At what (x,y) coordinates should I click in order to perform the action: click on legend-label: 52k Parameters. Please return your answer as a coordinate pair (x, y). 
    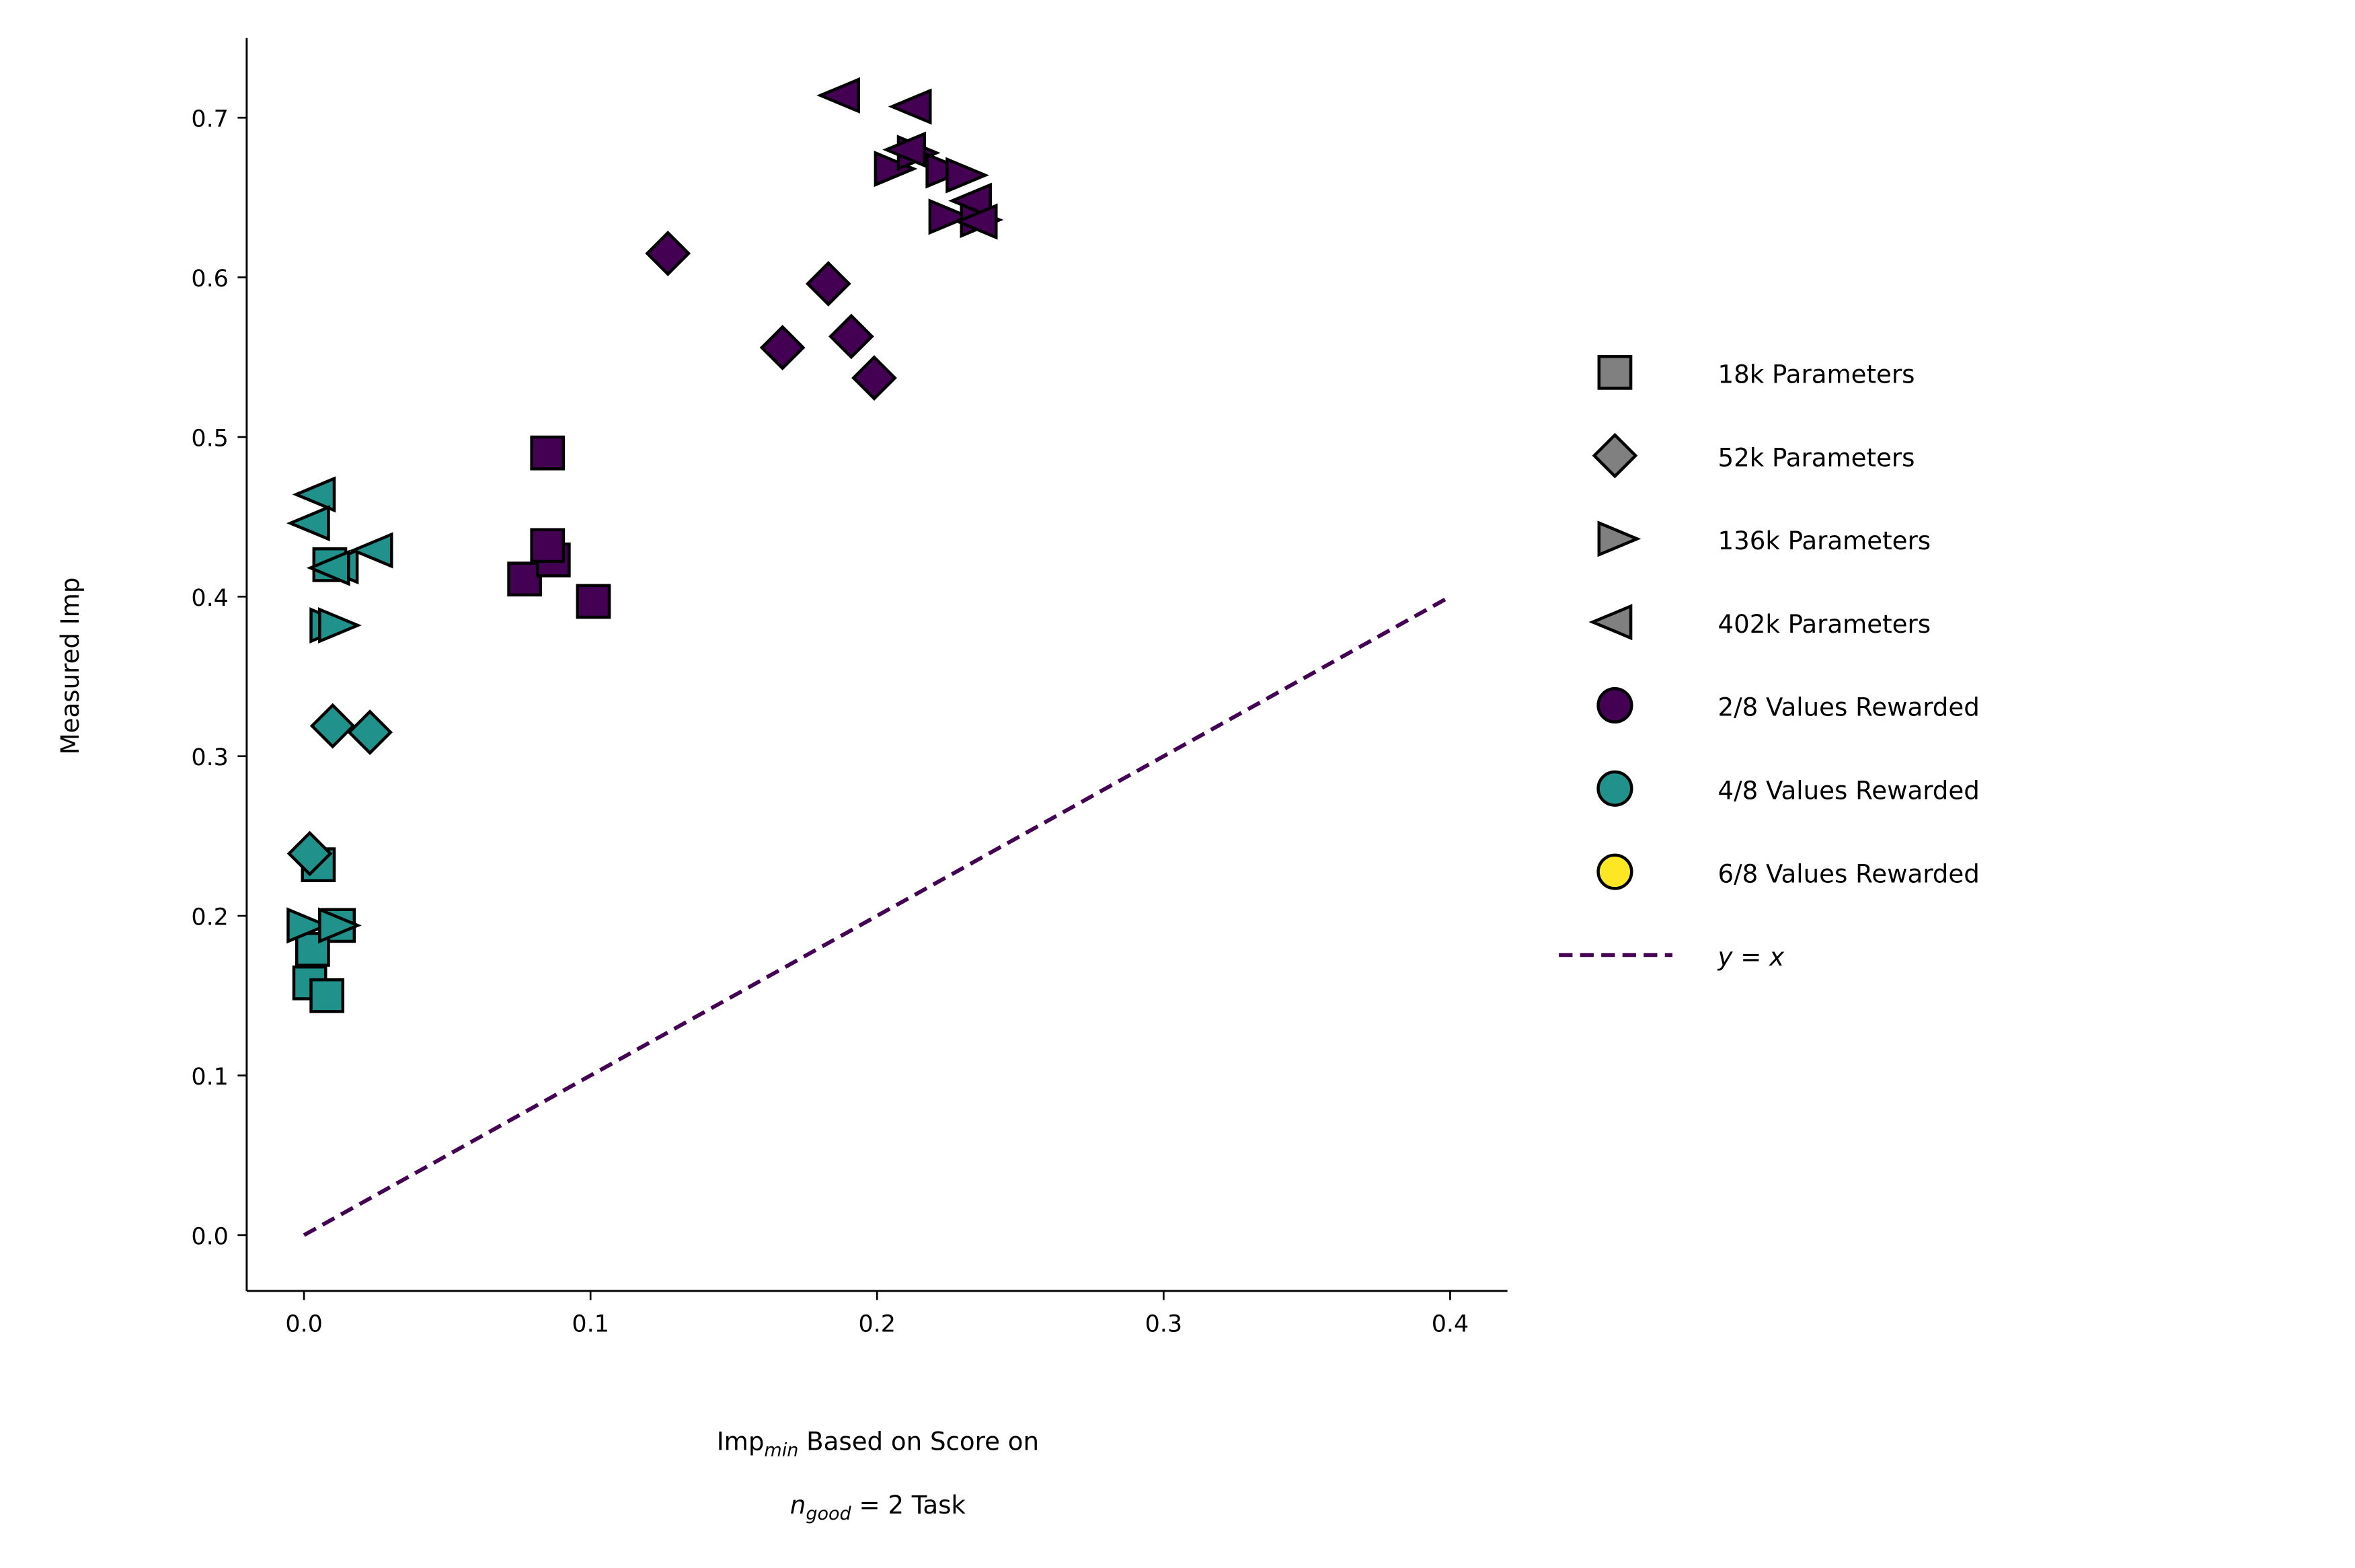
    Looking at the image, I should click on (1816, 457).